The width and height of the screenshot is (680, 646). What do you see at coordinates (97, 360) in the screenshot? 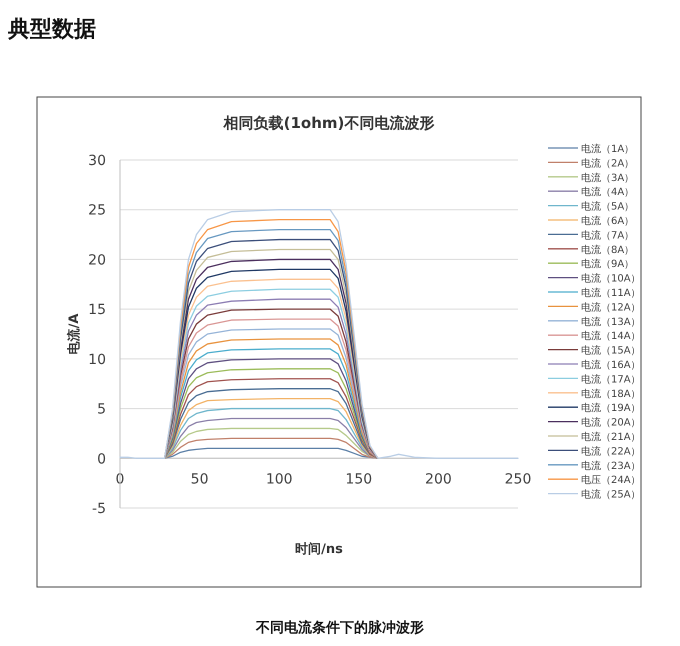
I see `y-tick-label: 10` at bounding box center [97, 360].